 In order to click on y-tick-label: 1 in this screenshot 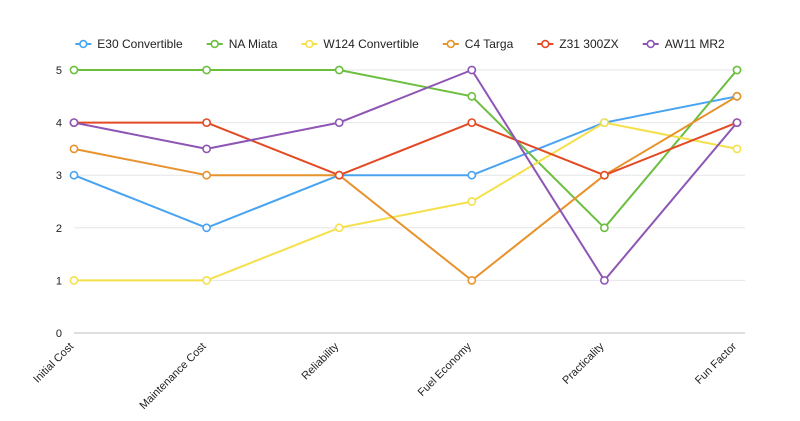, I will do `click(59, 281)`.